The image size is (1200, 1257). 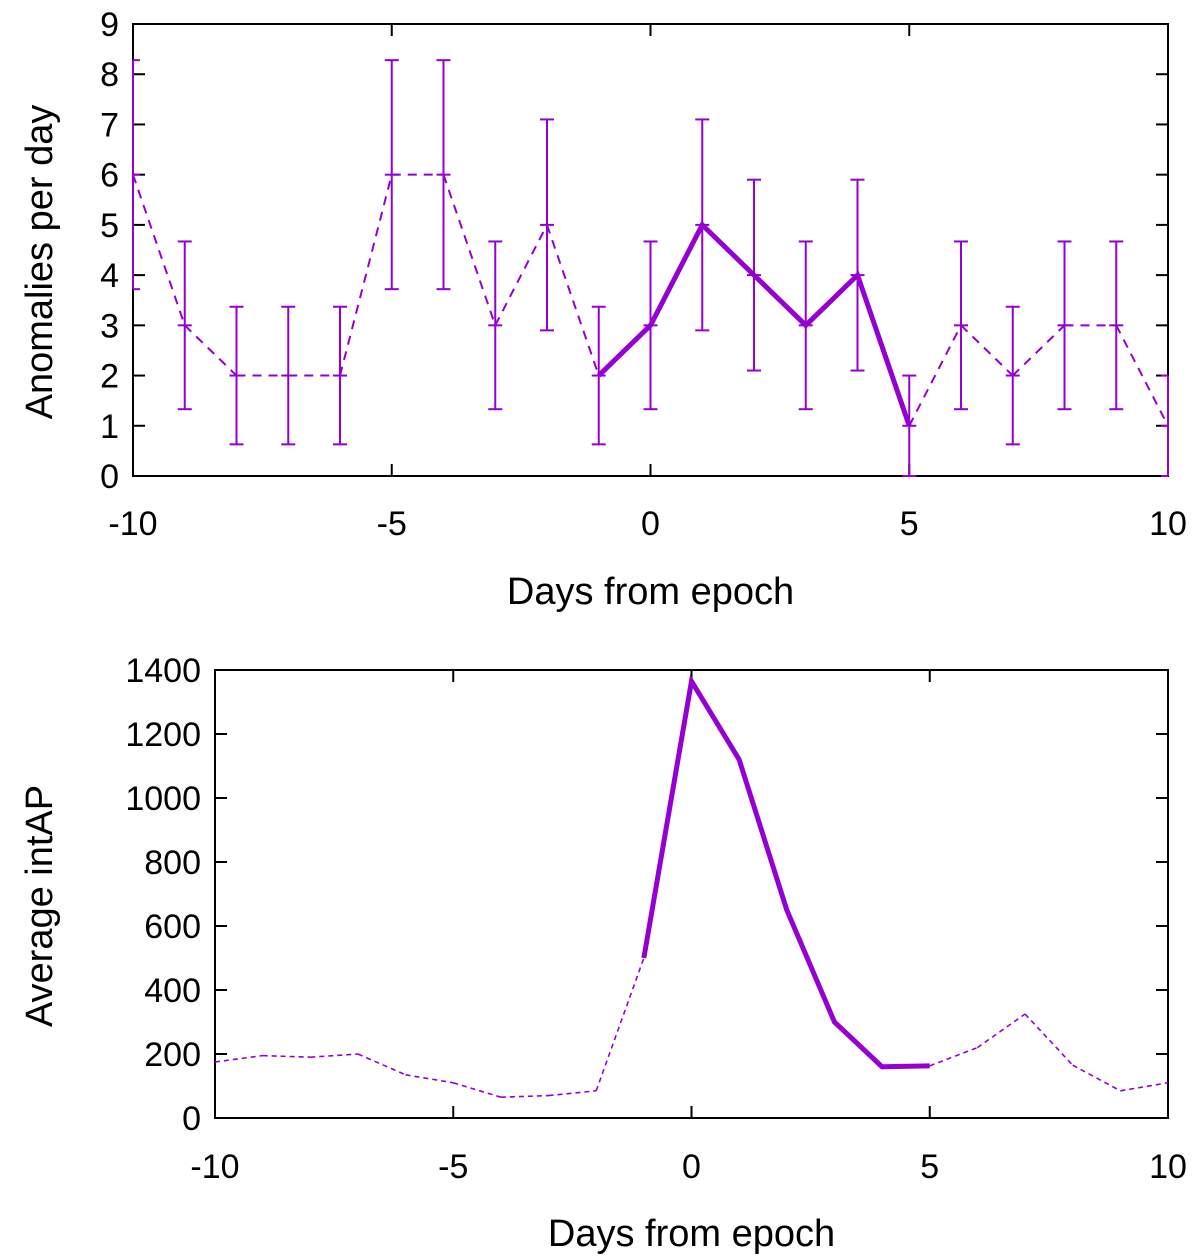 I want to click on y-tick-label: 3, so click(x=109, y=326).